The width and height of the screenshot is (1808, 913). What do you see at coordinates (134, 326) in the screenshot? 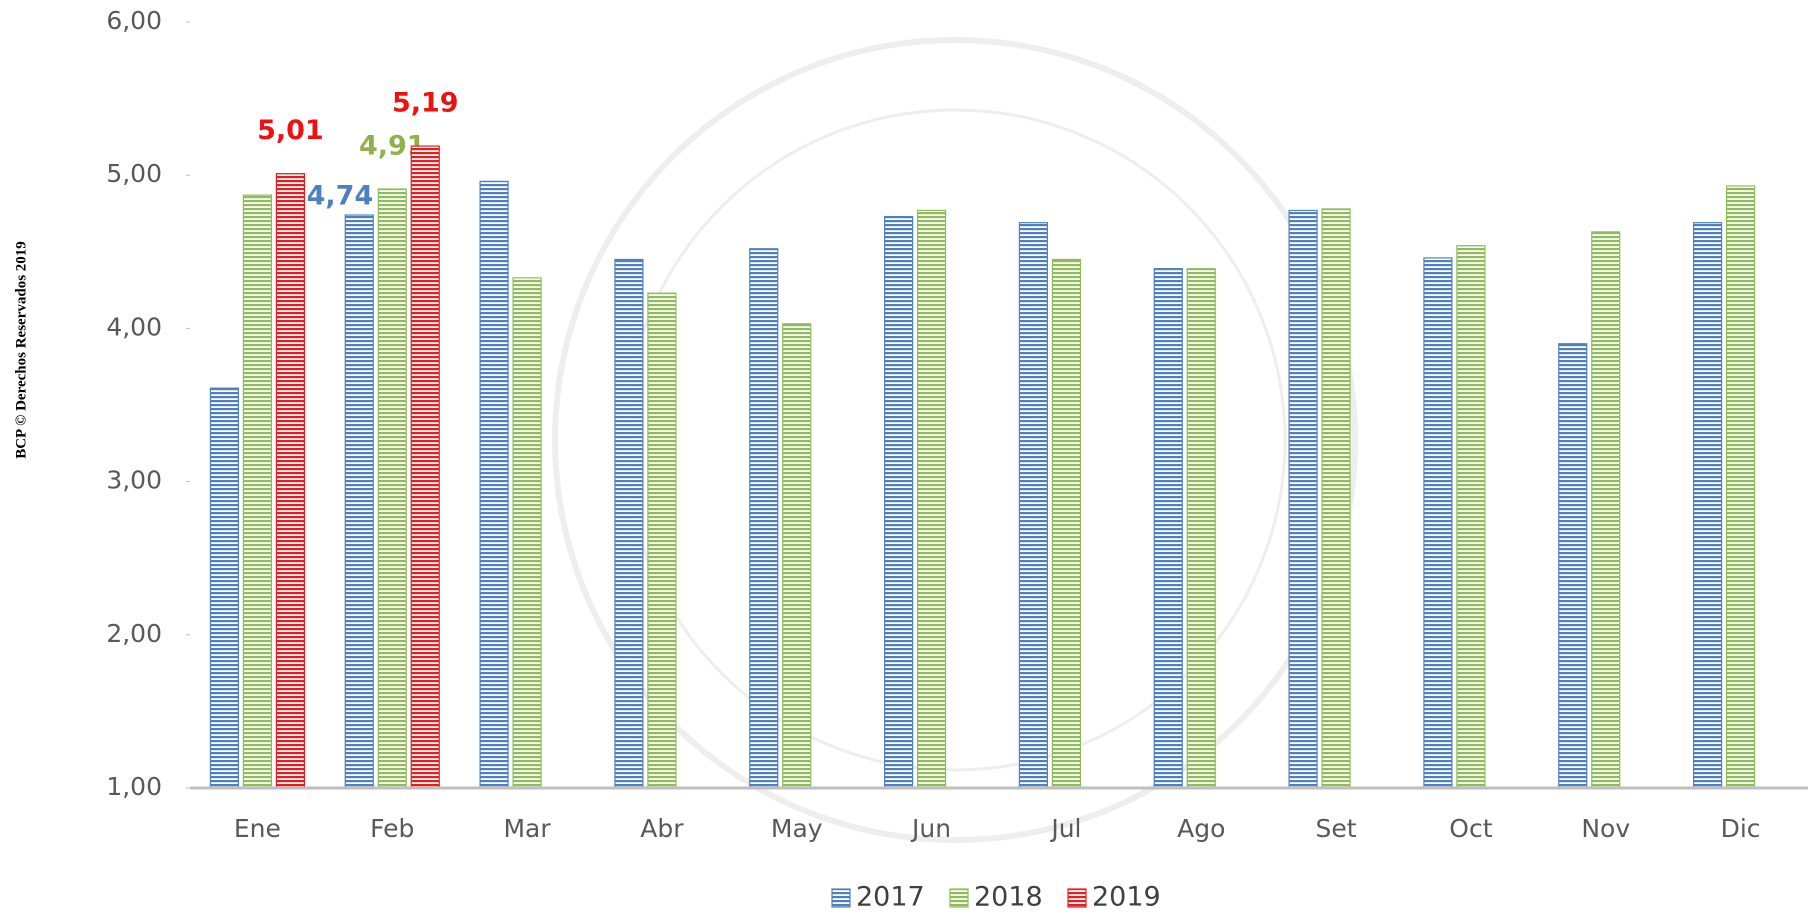
I see `y-tick-label: 4,00` at bounding box center [134, 326].